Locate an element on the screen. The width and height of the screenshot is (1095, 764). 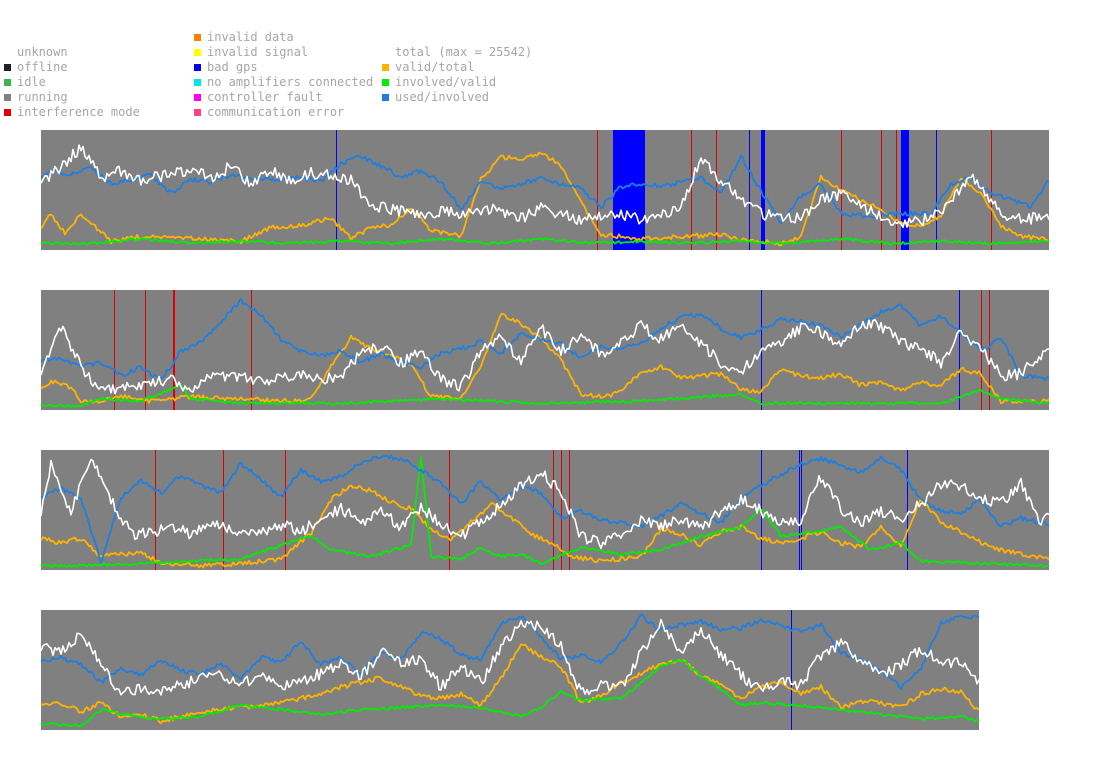
chart-panel-4-plot is located at coordinates (510, 670).